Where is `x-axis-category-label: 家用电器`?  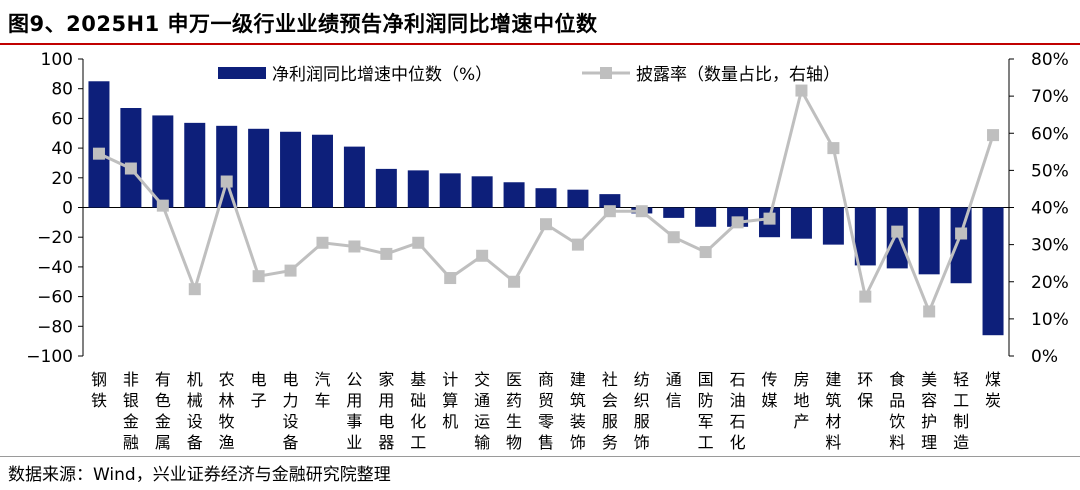 x-axis-category-label: 家用电器 is located at coordinates (386, 411).